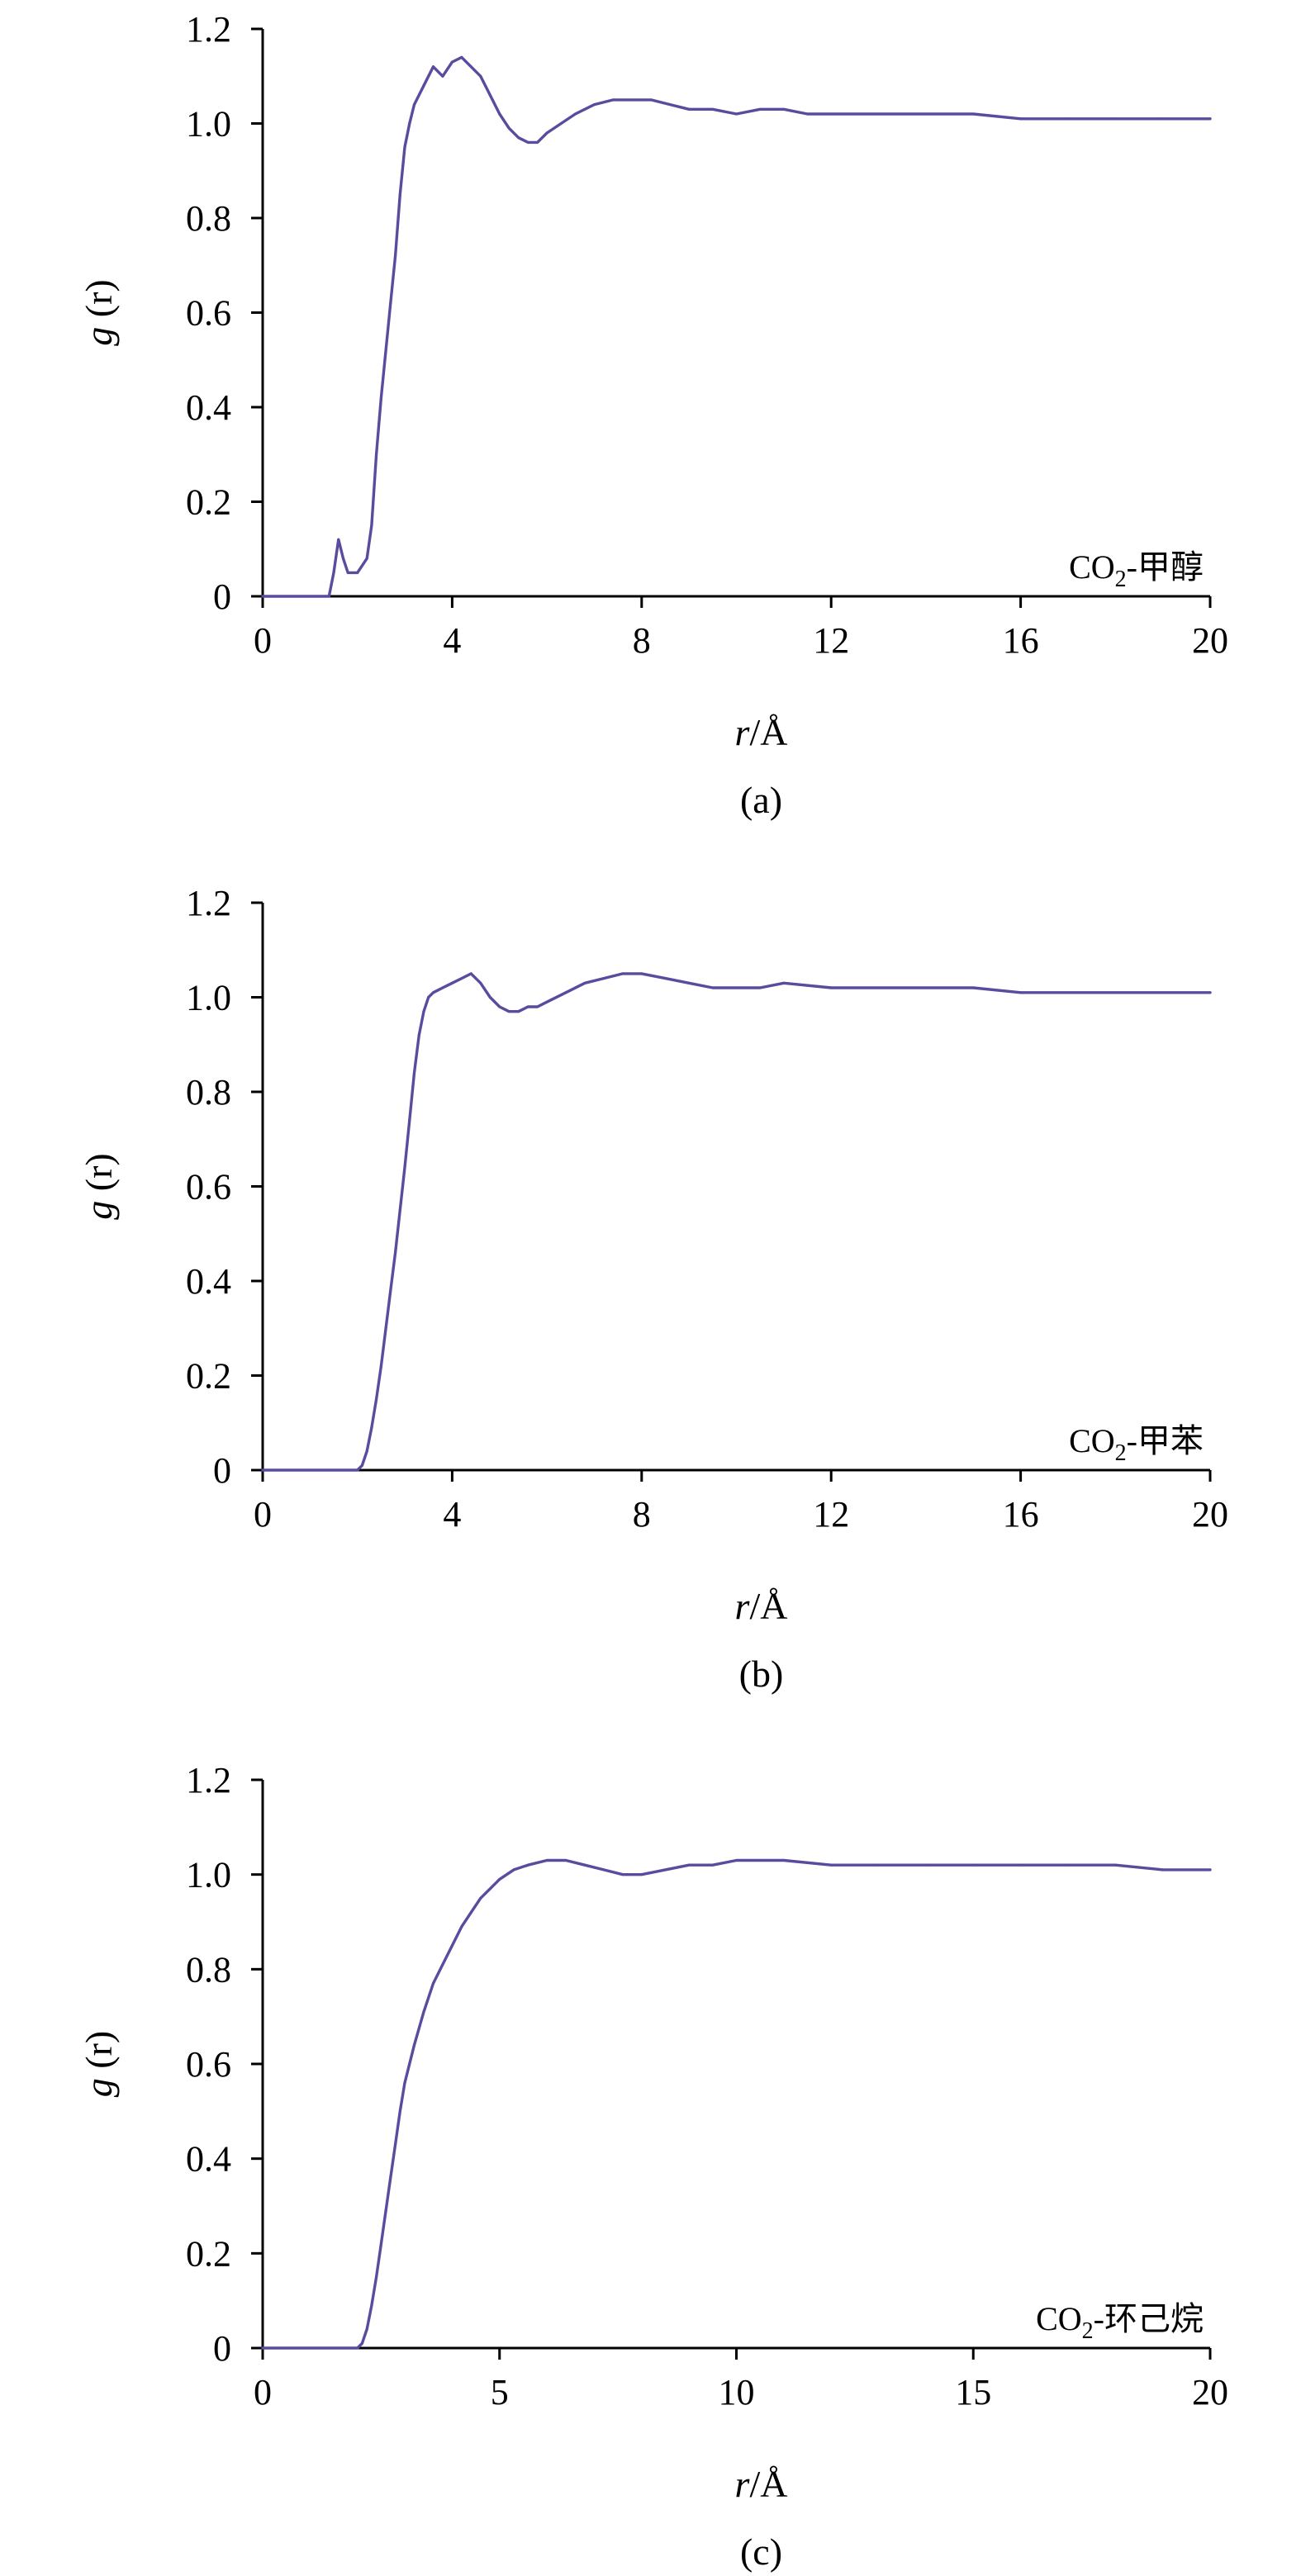 The image size is (1301, 2576). I want to click on chart-c-x-axis-label-rest: /Å, so click(768, 2484).